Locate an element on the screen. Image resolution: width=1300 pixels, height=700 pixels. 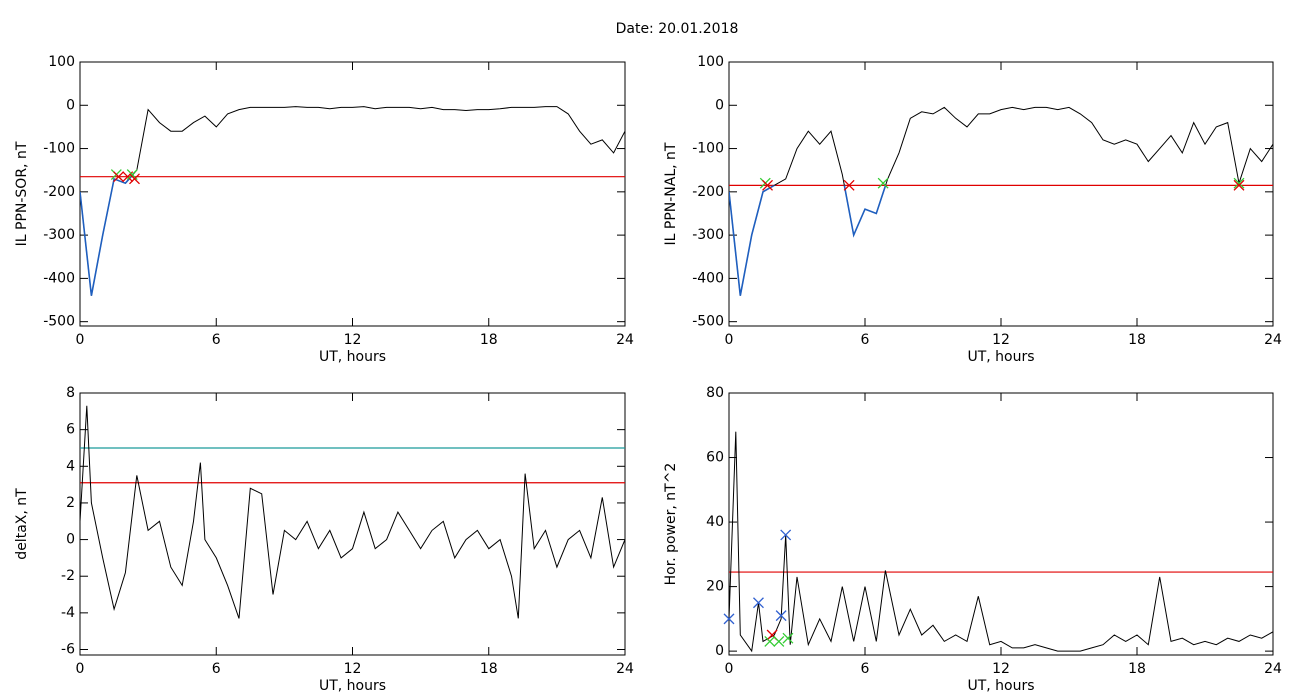
chart-title: Date: 20.01.2018 is located at coordinates (677, 29).